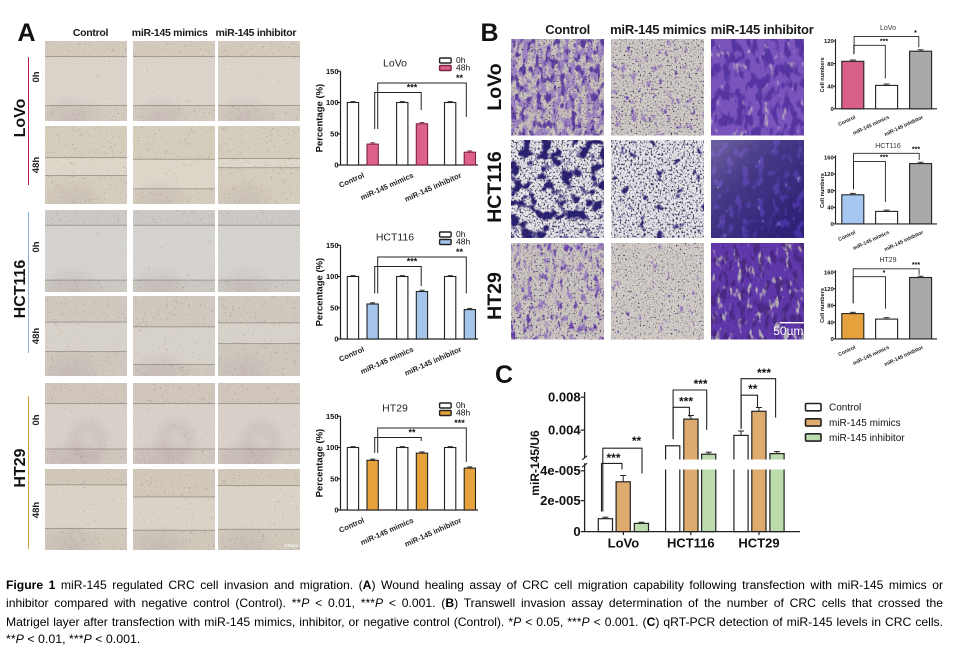 The height and width of the screenshot is (658, 958). Describe the element at coordinates (788, 331) in the screenshot. I see `svg-text: 50µm` at that location.